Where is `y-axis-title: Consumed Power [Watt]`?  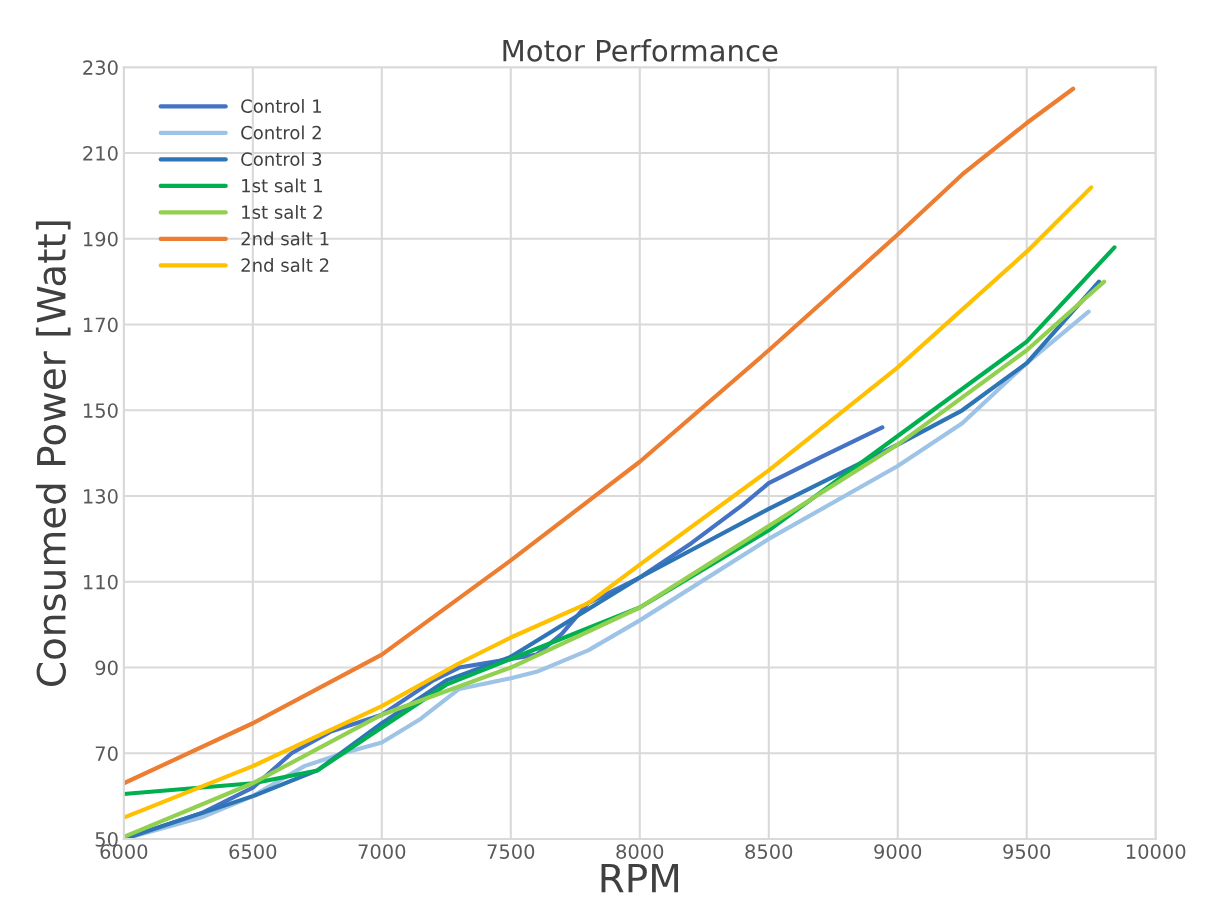
y-axis-title: Consumed Power [Watt] is located at coordinates (53, 453).